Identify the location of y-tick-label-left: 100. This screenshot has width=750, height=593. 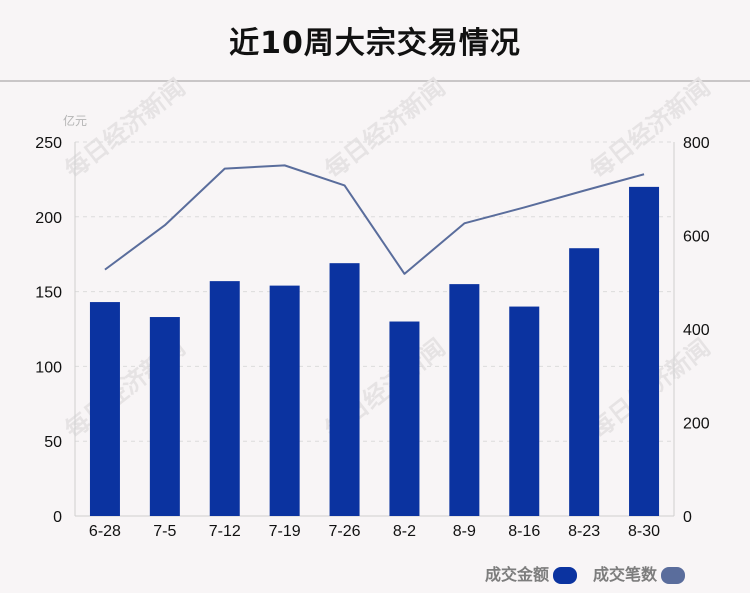
(48, 367).